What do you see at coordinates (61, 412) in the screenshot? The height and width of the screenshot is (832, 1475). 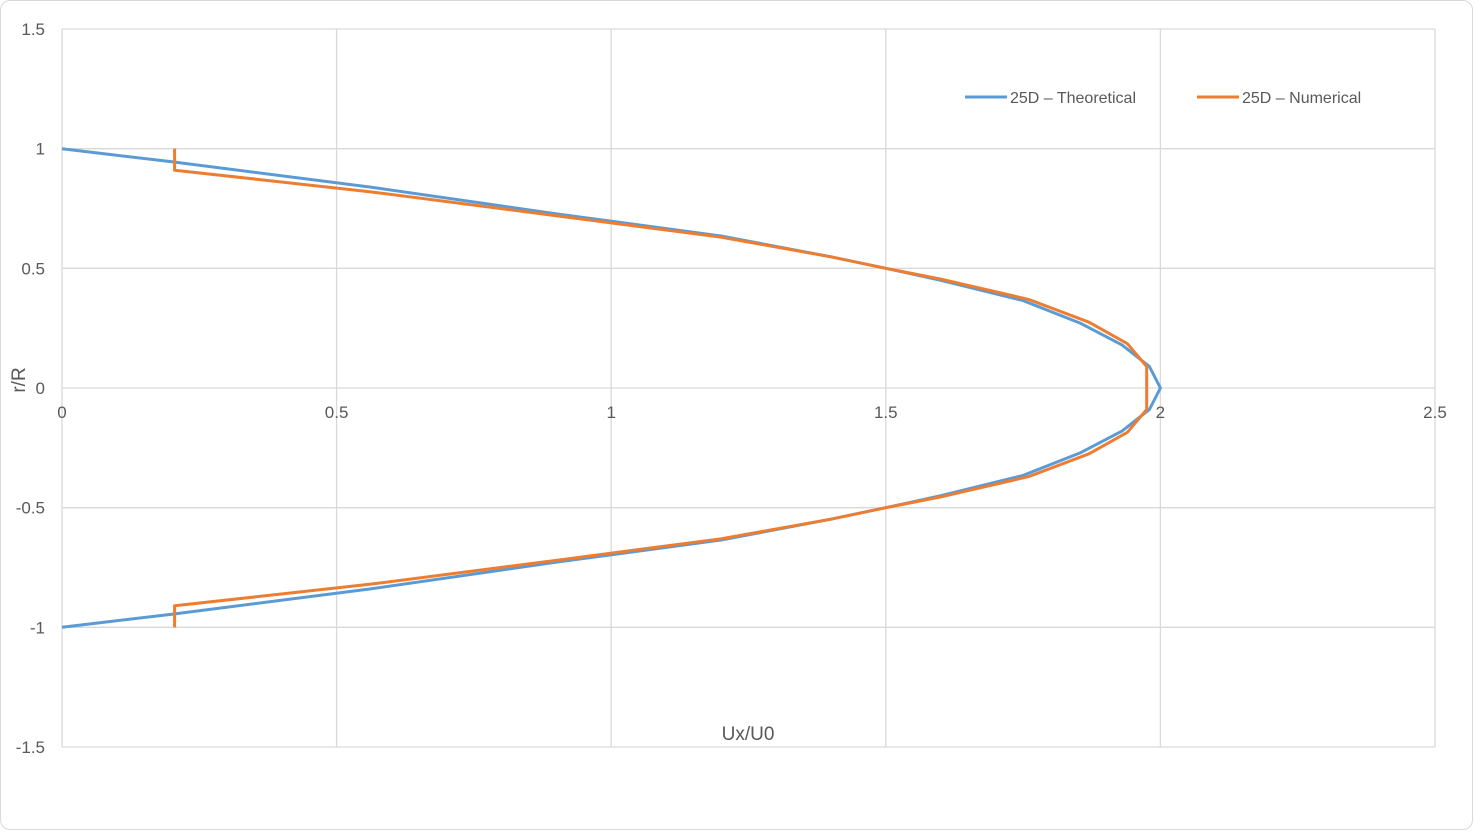 I see `x-tick-label: 0` at bounding box center [61, 412].